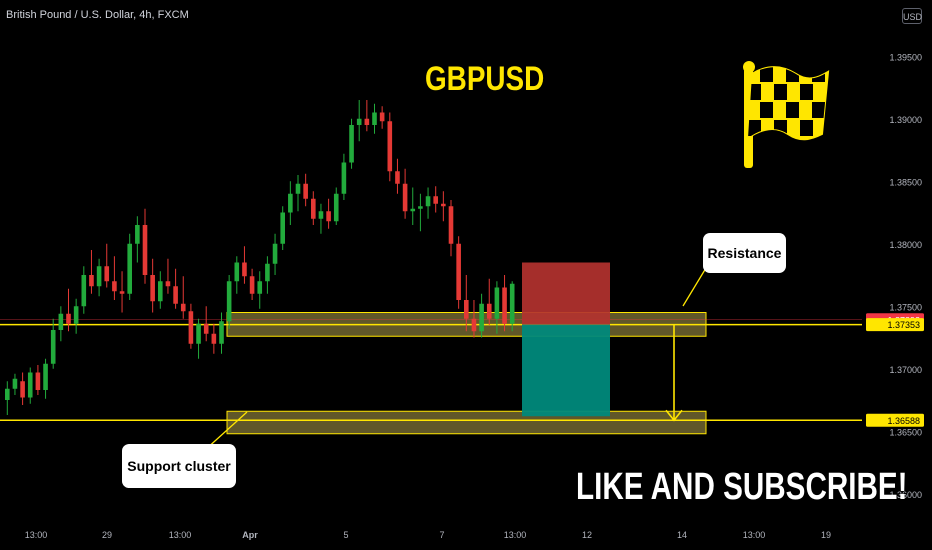 This screenshot has height=550, width=932. I want to click on price-tick-label: 1.39500, so click(905, 57).